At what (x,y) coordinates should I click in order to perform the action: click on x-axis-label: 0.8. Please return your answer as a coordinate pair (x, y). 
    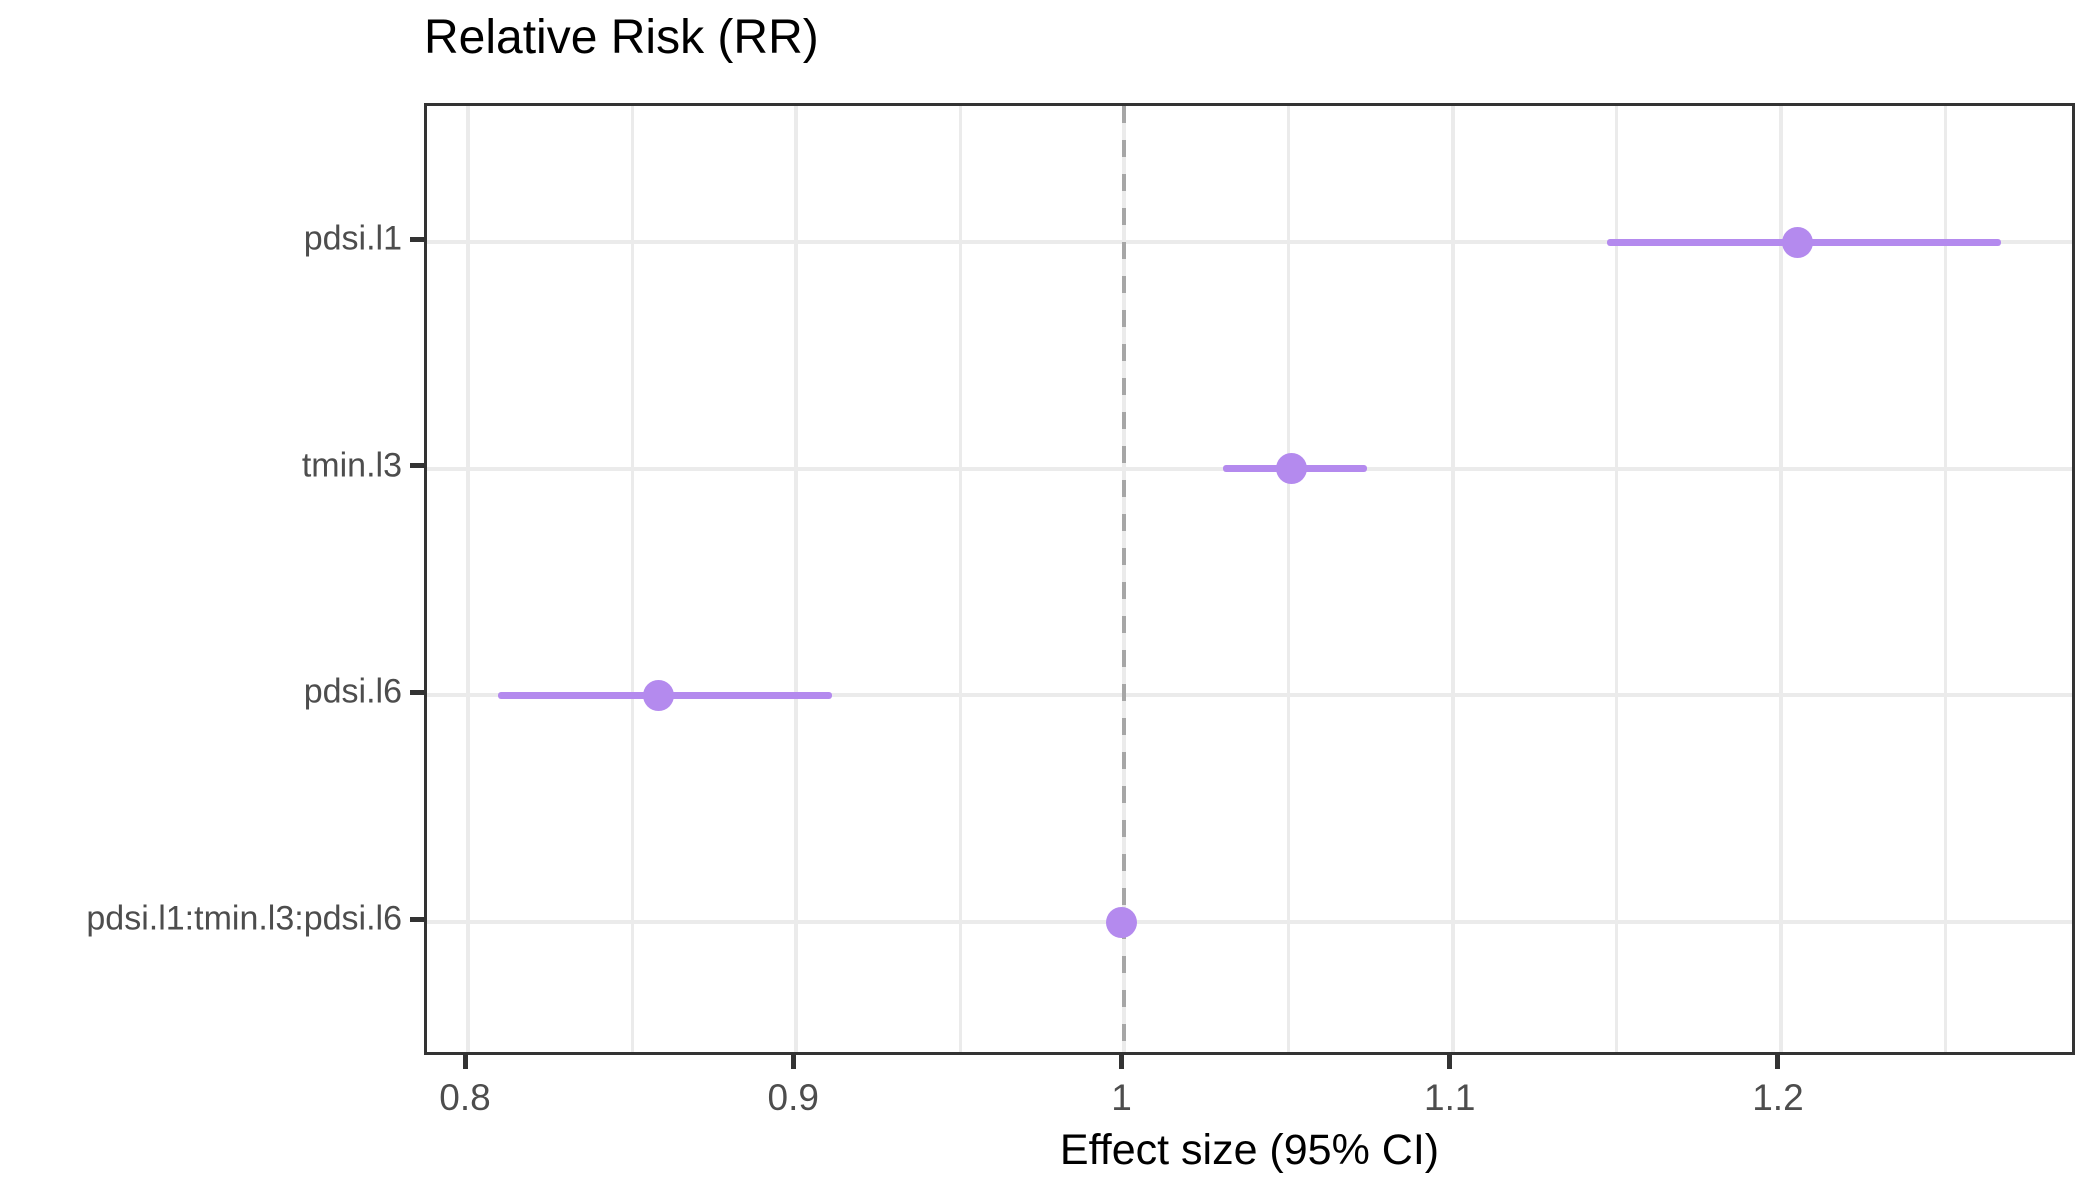
    Looking at the image, I should click on (465, 1097).